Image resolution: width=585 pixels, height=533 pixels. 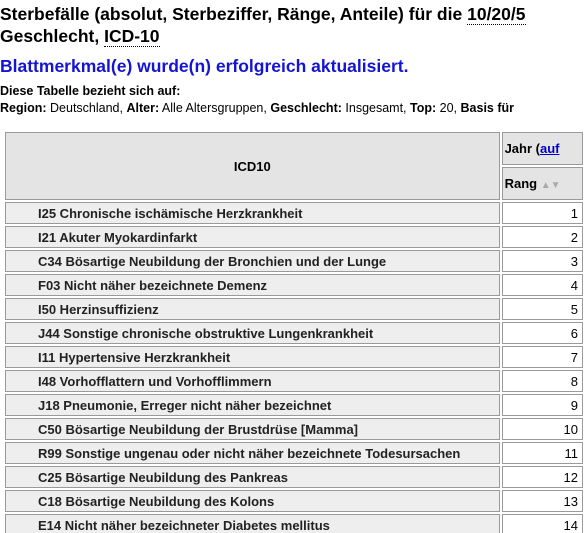 I want to click on table-row: C18 Bösartige Neubildung des Kolons 13, so click(x=294, y=501).